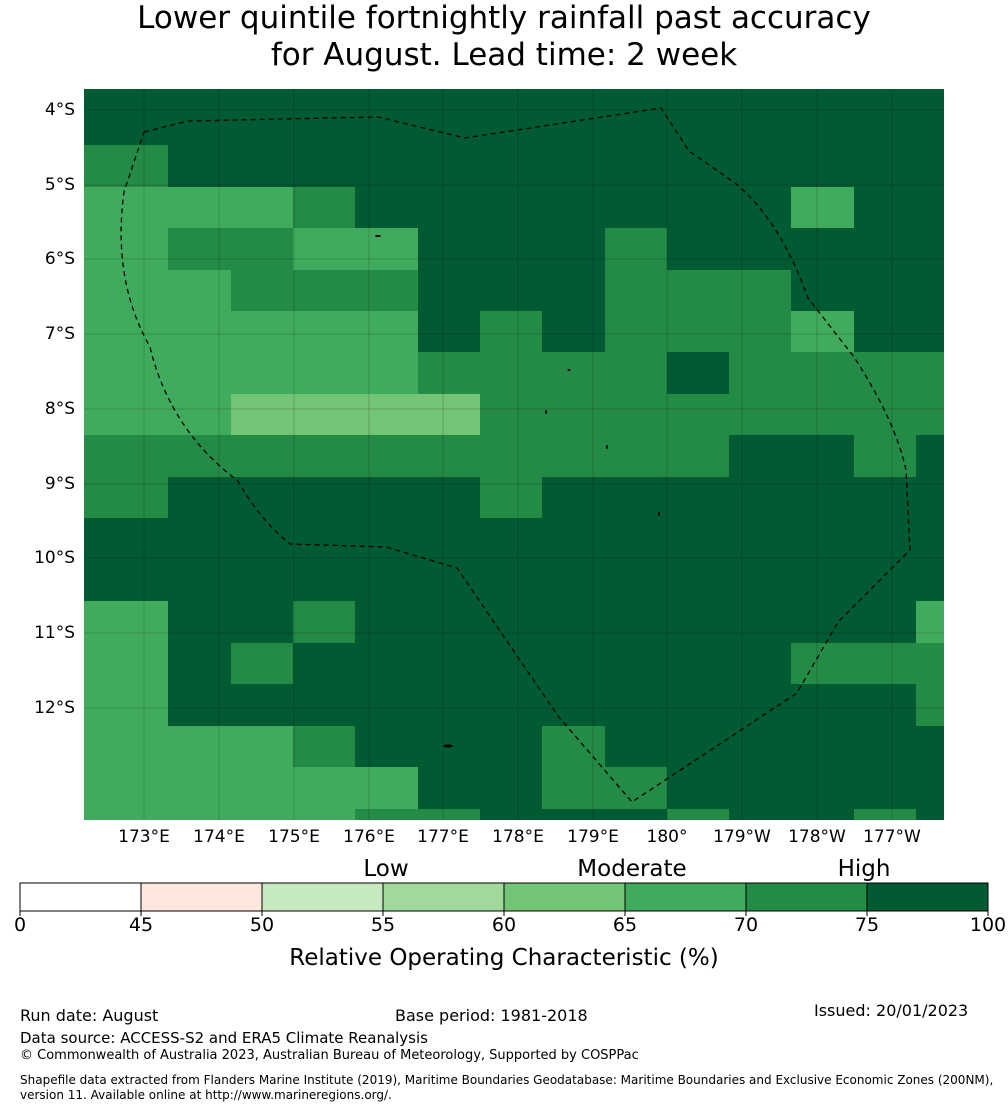 This screenshot has height=1110, width=1008. I want to click on longitude-label: 179°E, so click(593, 837).